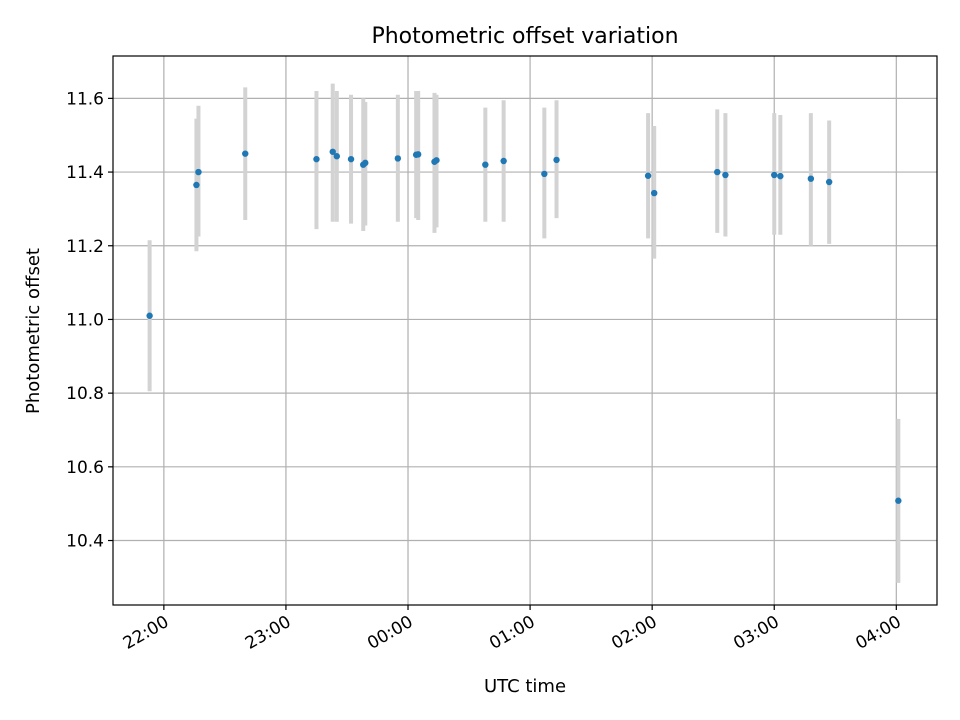 This screenshot has height=720, width=960. I want to click on y-tick-label: 11.6, so click(85, 99).